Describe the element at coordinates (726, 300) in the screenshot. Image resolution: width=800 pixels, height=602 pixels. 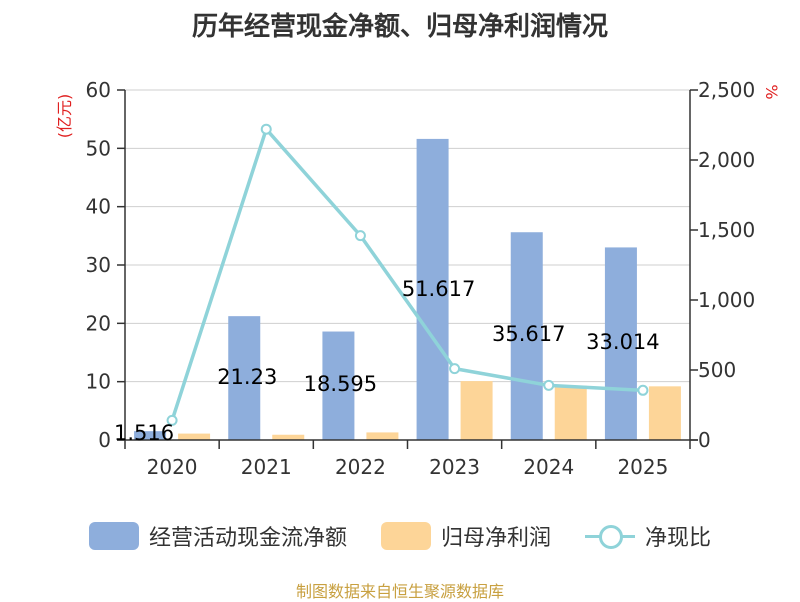
I see `y-right-tick-label: 1,000` at that location.